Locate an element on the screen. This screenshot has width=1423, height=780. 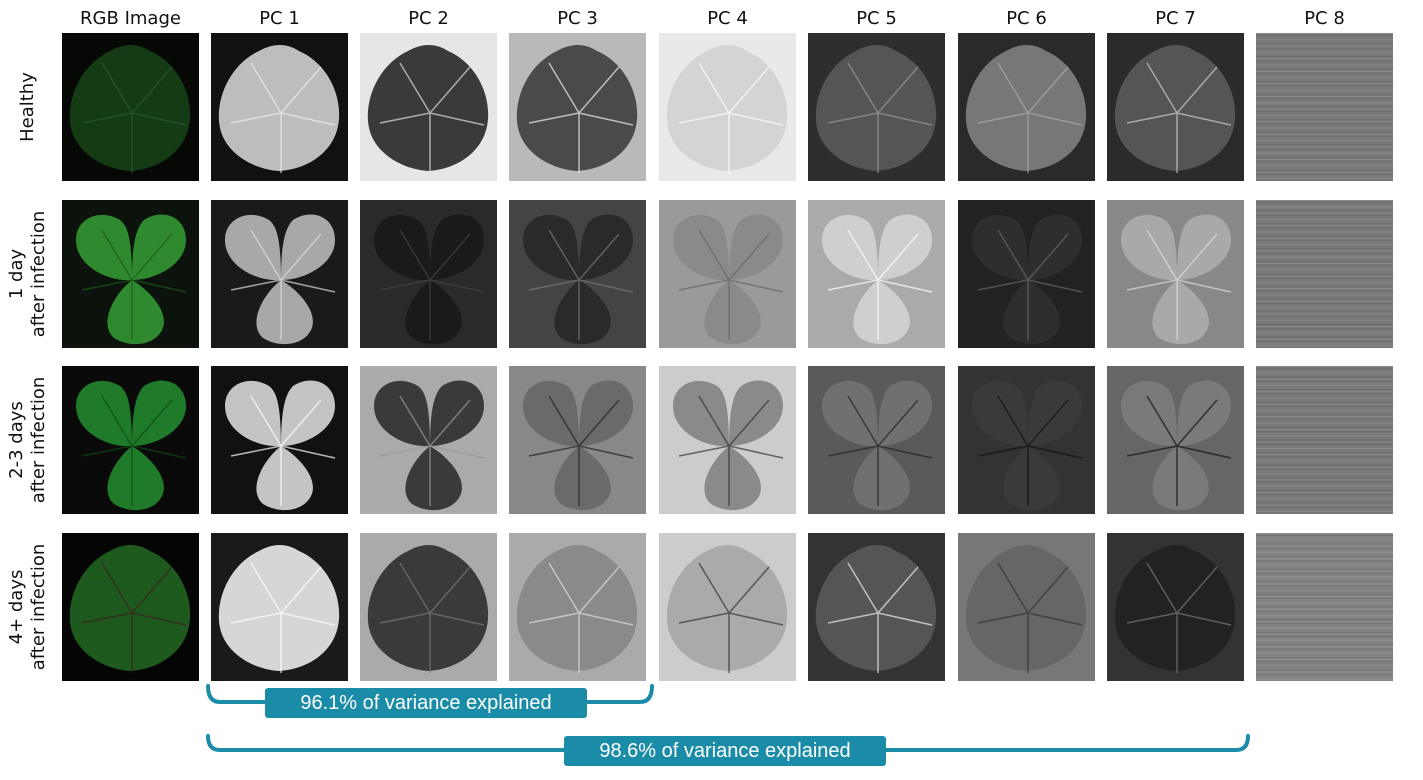
row-label-line: 2-3 days is located at coordinates (16, 440).